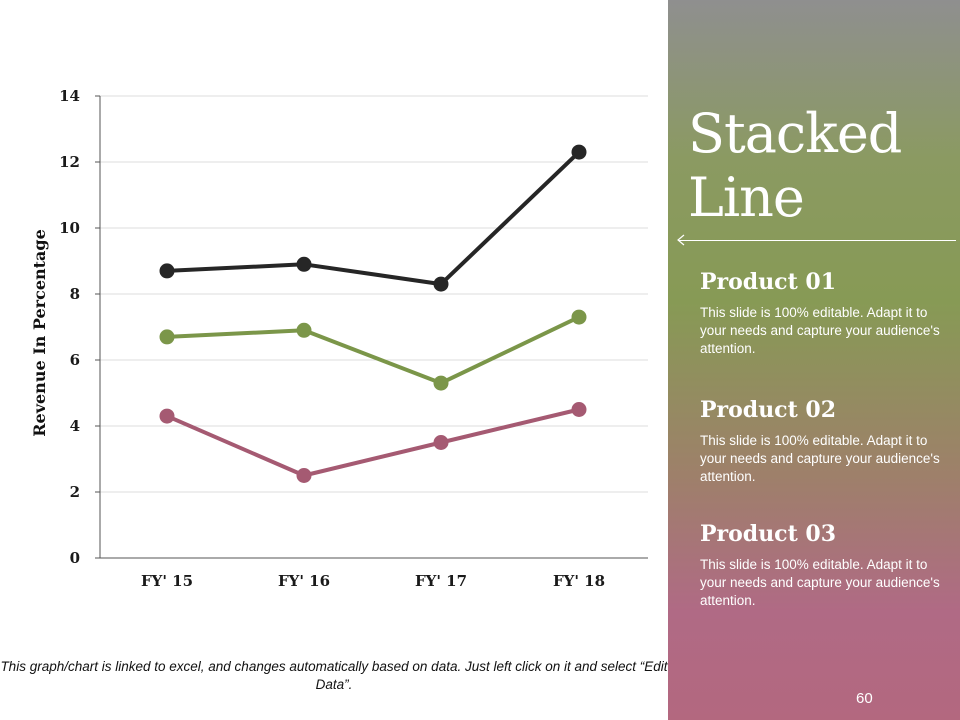 Image resolution: width=960 pixels, height=720 pixels. What do you see at coordinates (69, 96) in the screenshot?
I see `y-tick-label: 14` at bounding box center [69, 96].